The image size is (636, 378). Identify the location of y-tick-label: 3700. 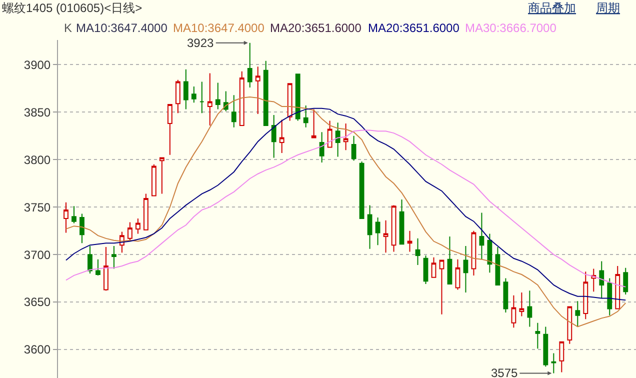
(37, 255).